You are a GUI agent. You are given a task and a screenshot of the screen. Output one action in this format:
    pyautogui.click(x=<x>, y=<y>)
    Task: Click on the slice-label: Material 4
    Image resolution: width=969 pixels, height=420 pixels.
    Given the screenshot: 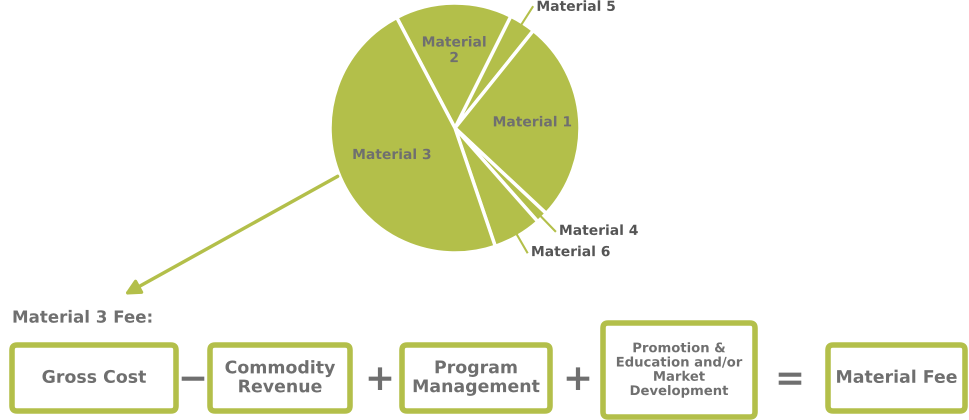 What is the action you would take?
    pyautogui.click(x=599, y=230)
    